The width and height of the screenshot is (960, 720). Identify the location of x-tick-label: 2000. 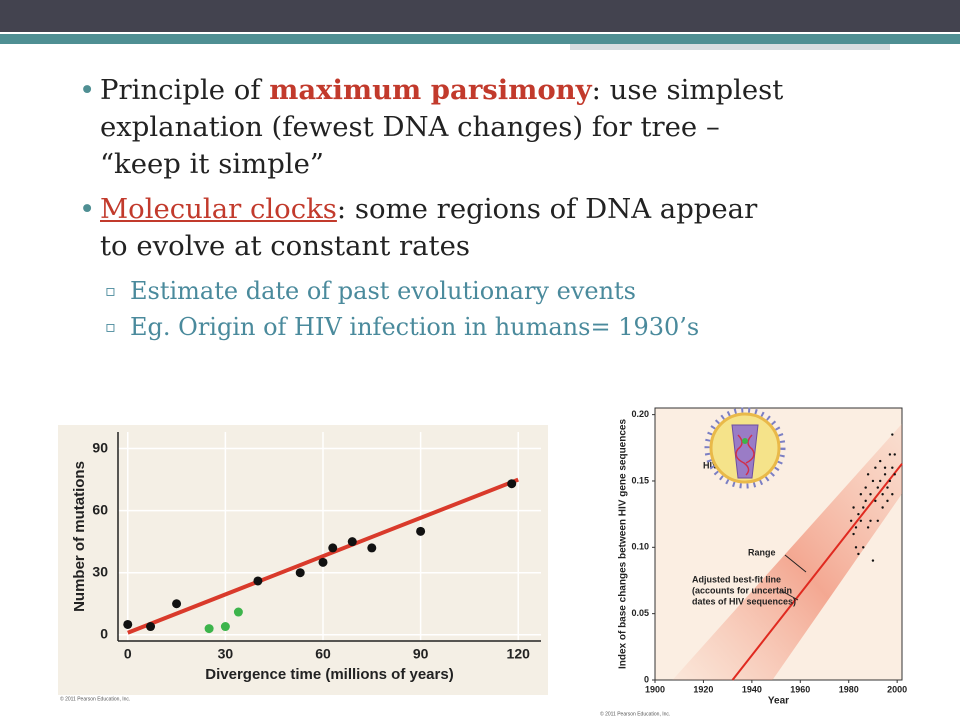
(897, 689).